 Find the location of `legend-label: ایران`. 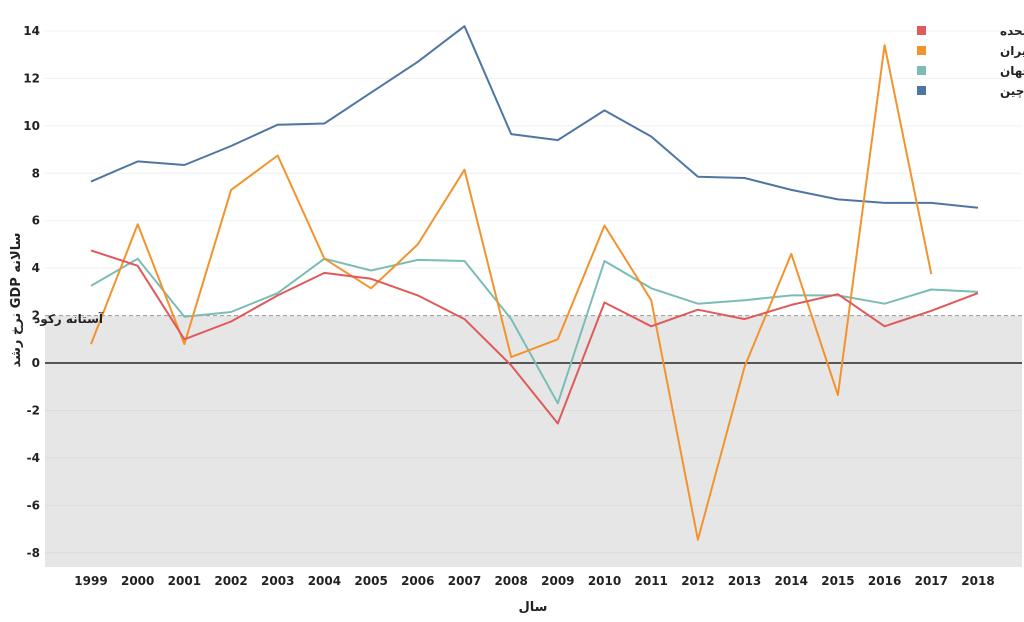

legend-label: ایران is located at coordinates (1012, 51).